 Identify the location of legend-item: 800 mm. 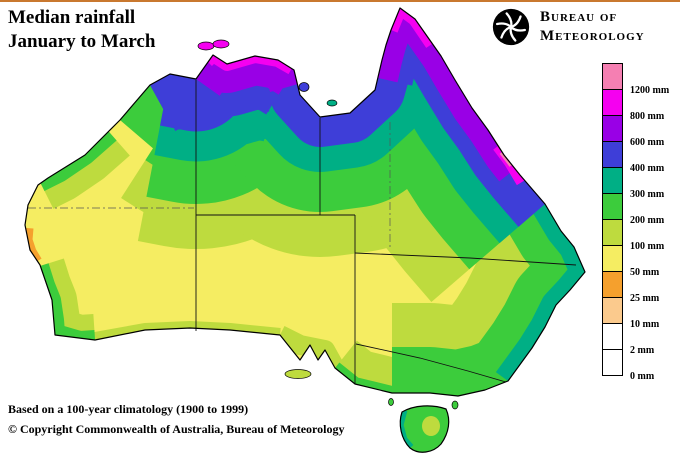
(640, 105).